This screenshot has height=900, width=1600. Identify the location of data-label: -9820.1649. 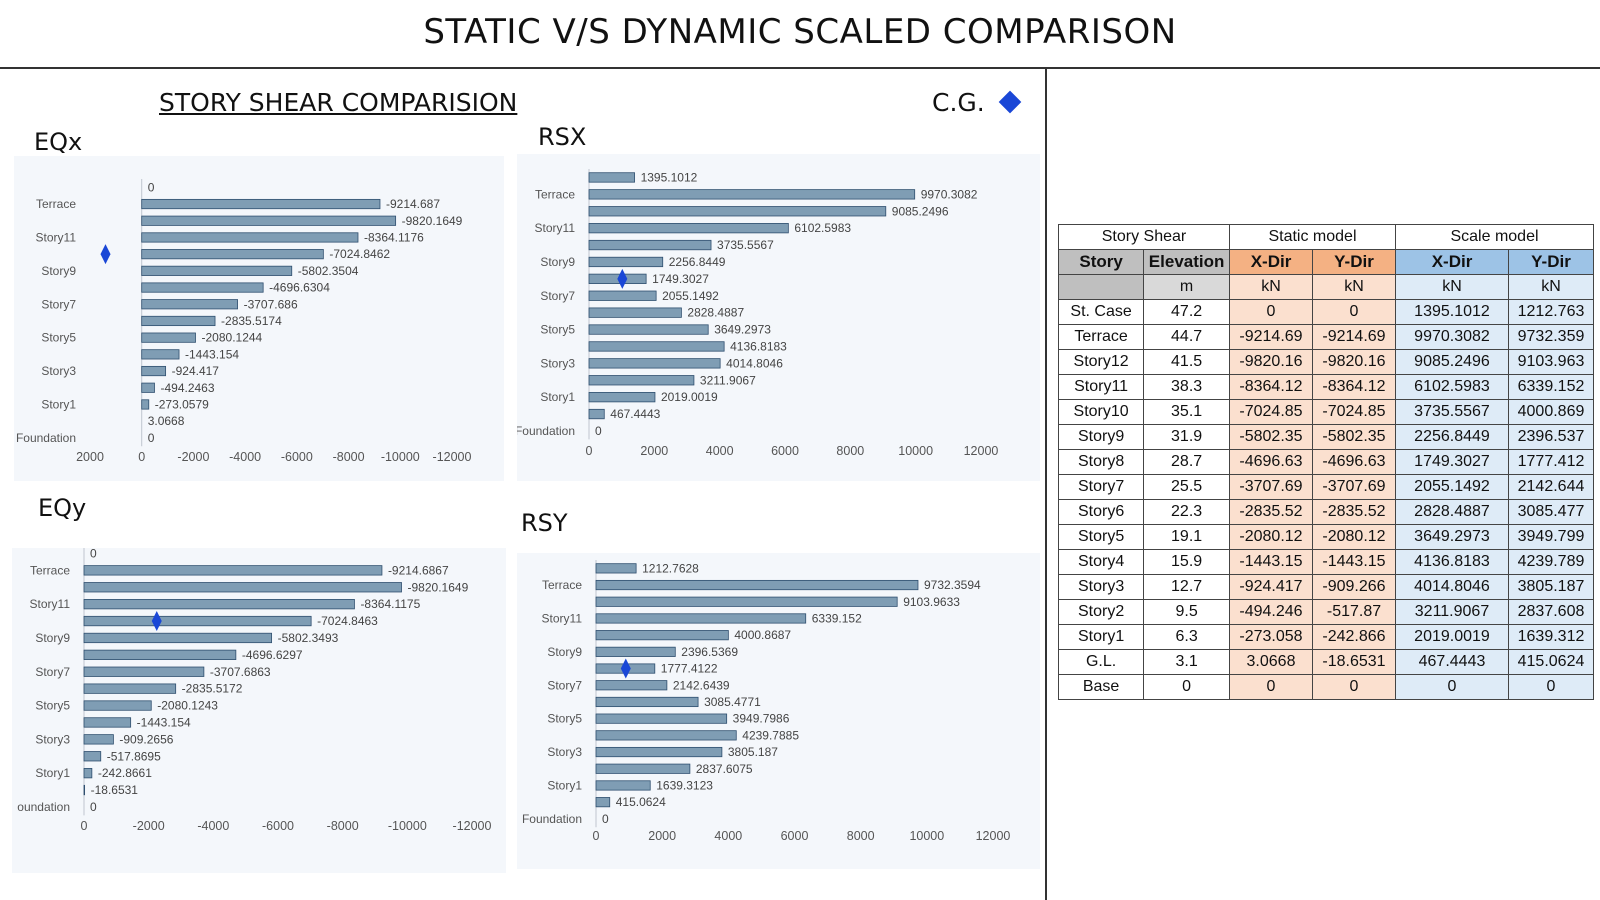
(432, 221).